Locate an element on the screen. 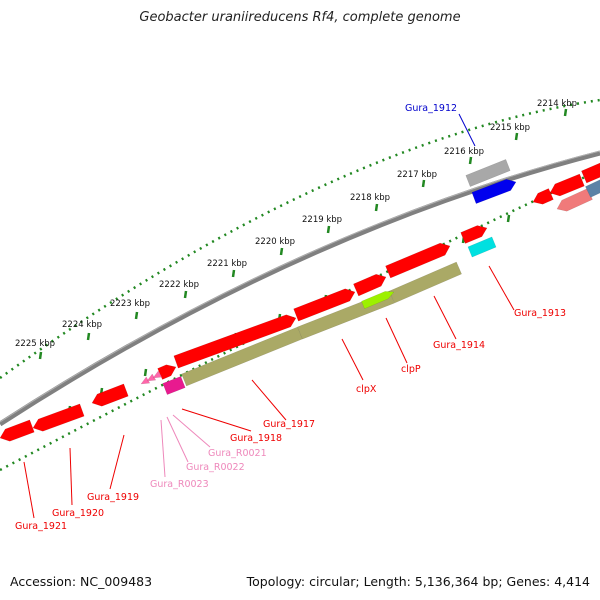  gene-label: Gura_R0021 is located at coordinates (237, 453).